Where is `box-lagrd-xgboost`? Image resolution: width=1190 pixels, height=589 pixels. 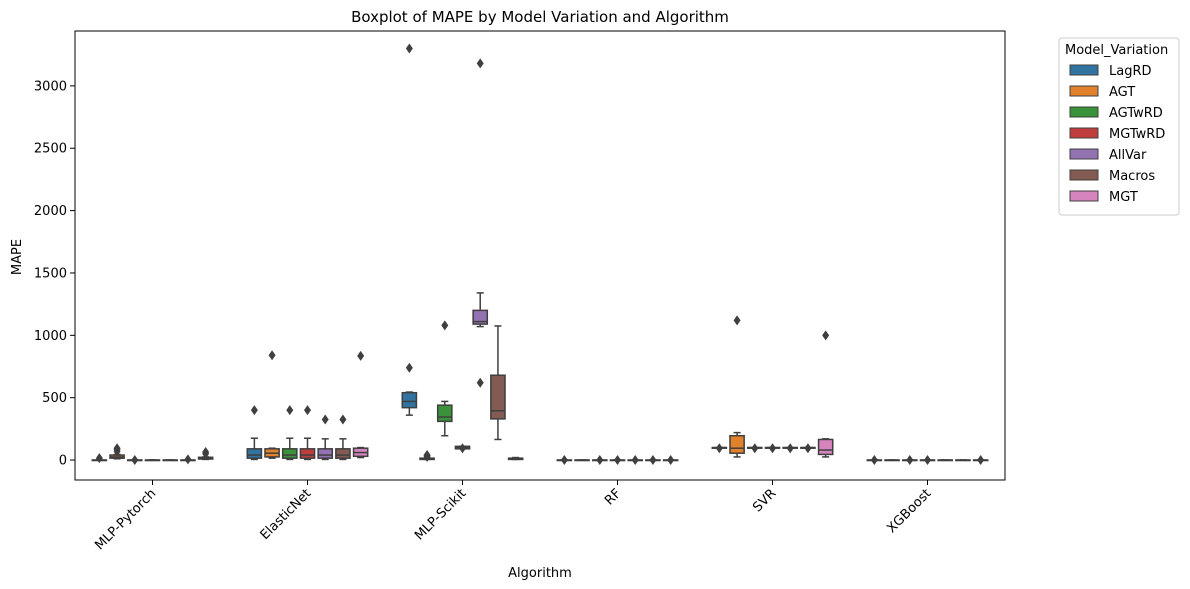 box-lagrd-xgboost is located at coordinates (874, 460).